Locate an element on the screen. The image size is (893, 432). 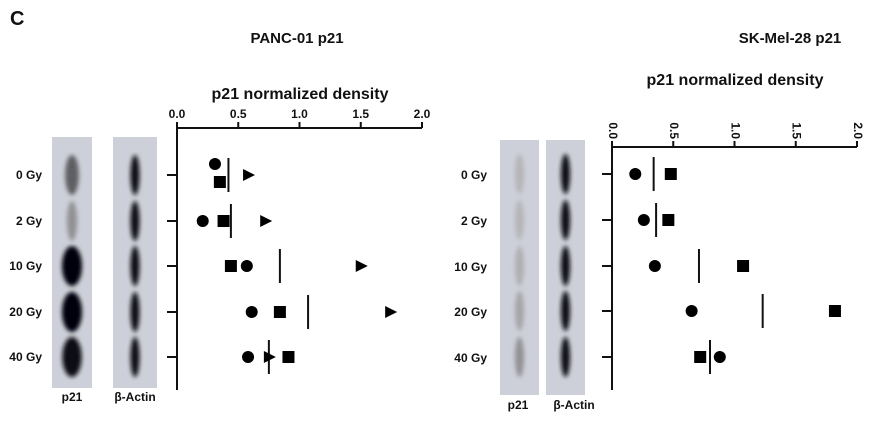
chart-title-panc01: PANC-01 p21 is located at coordinates (297, 38).